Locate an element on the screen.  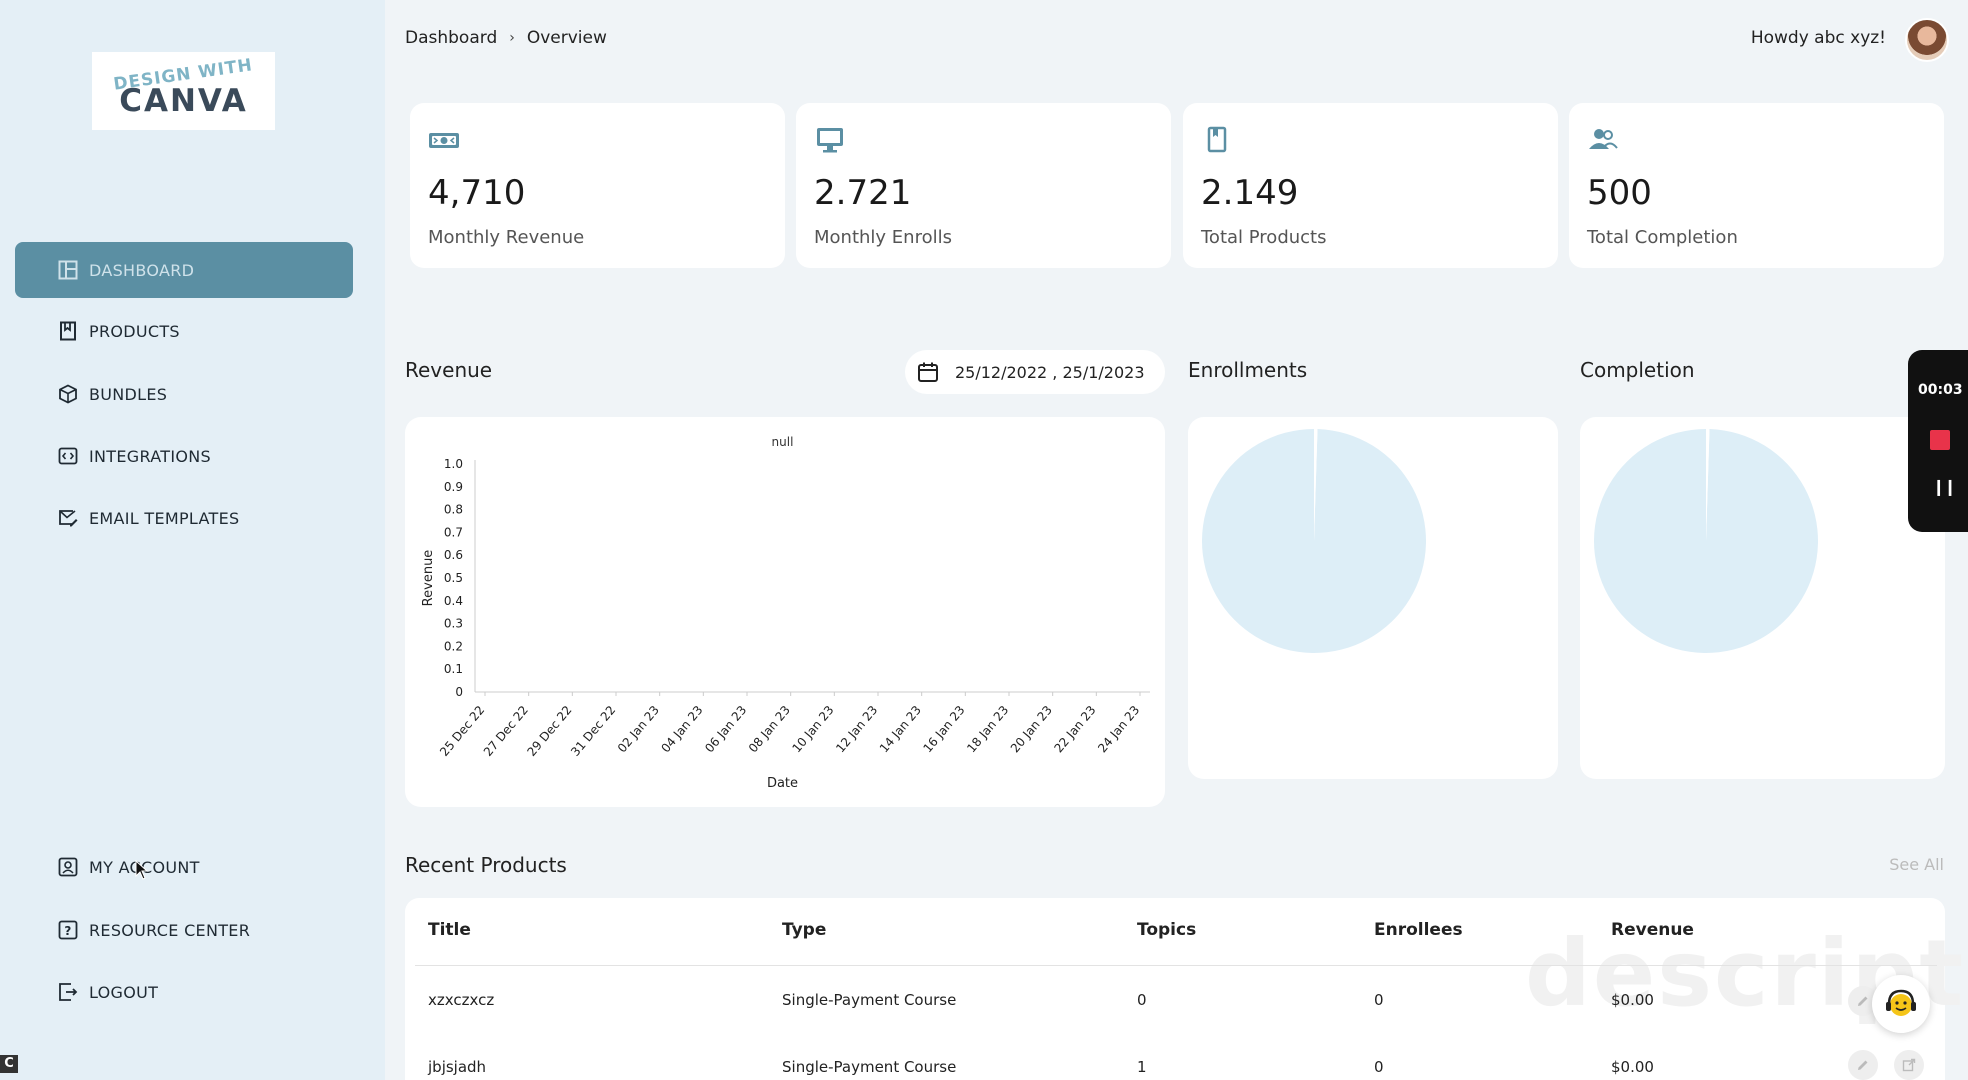
stat-value: 2.149 is located at coordinates (1250, 193).